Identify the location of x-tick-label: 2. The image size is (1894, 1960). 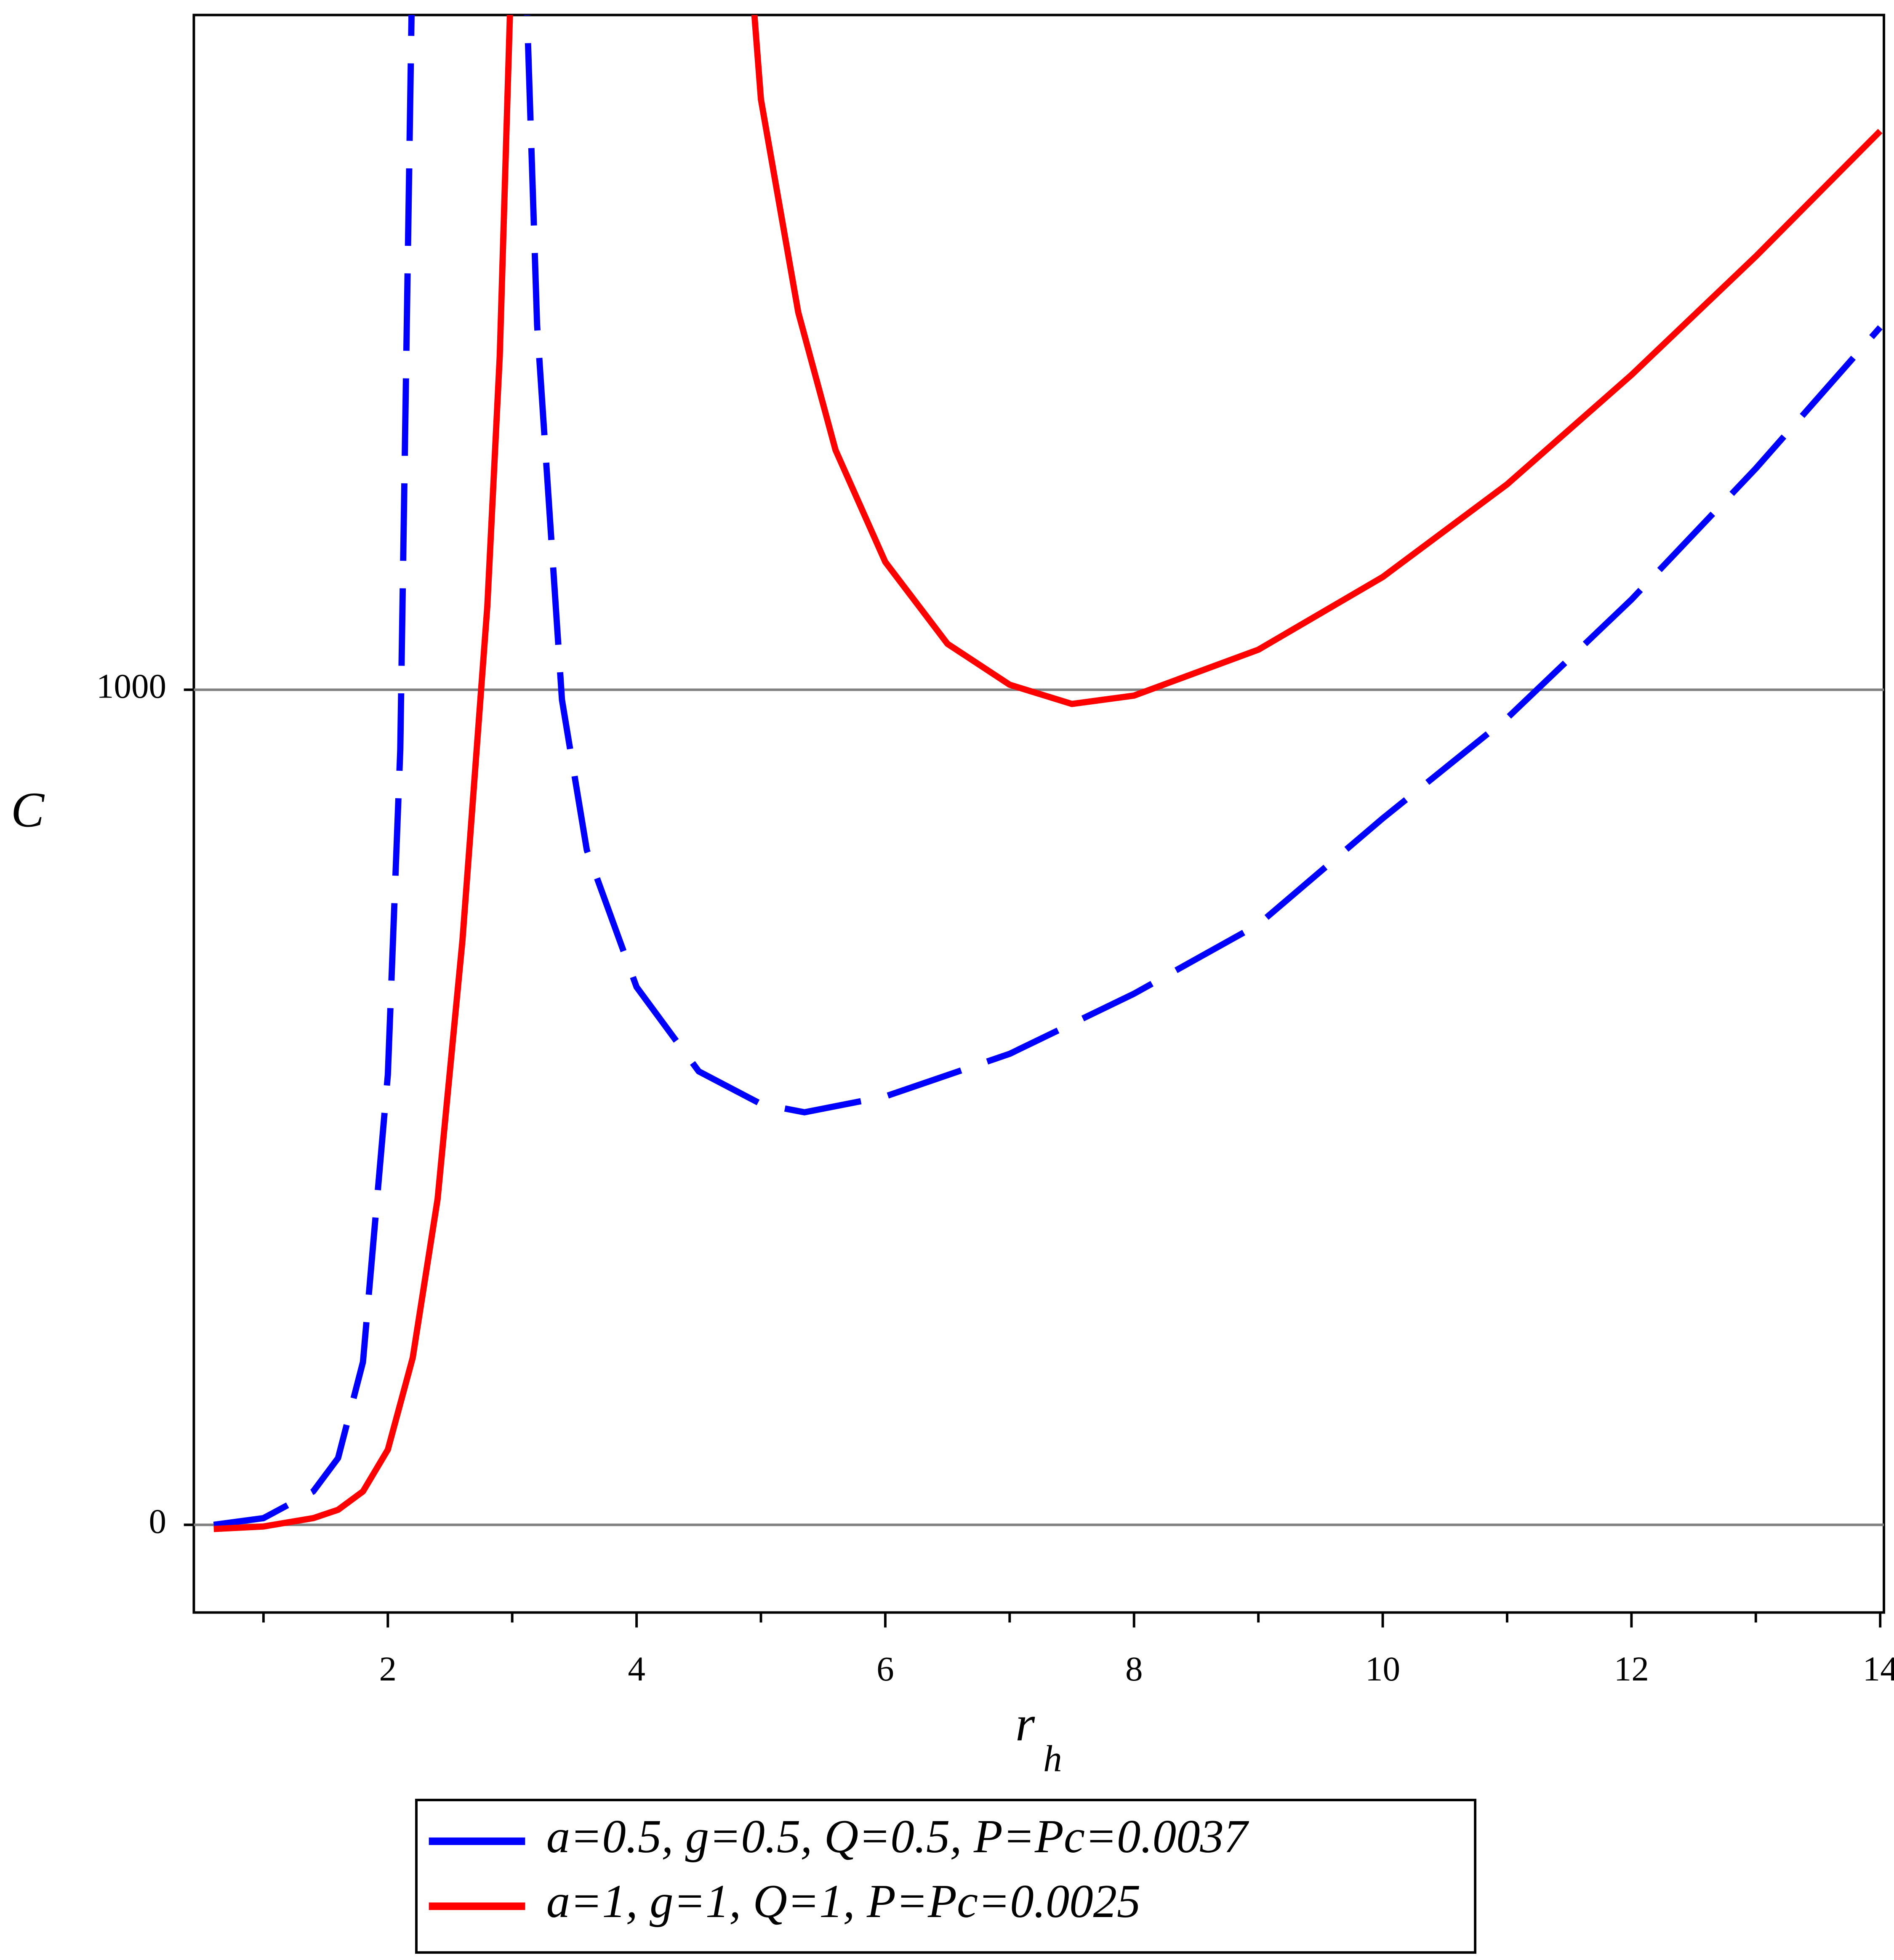
(388, 1668).